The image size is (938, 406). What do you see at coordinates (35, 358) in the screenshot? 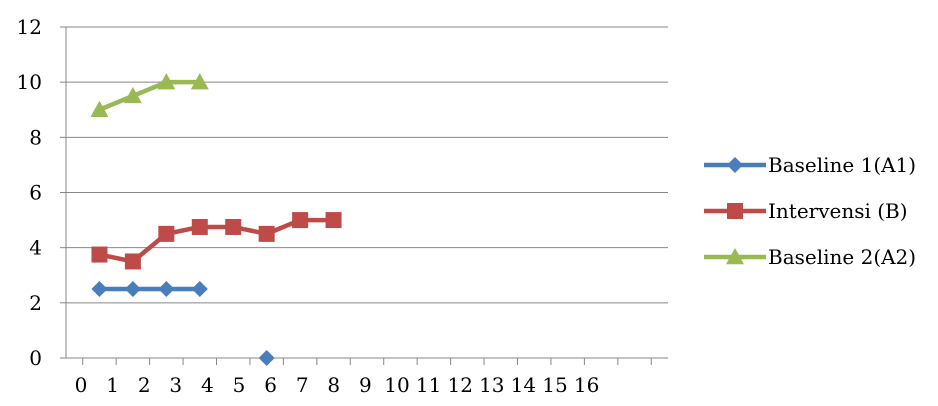
I see `y-tick-label: 0` at bounding box center [35, 358].